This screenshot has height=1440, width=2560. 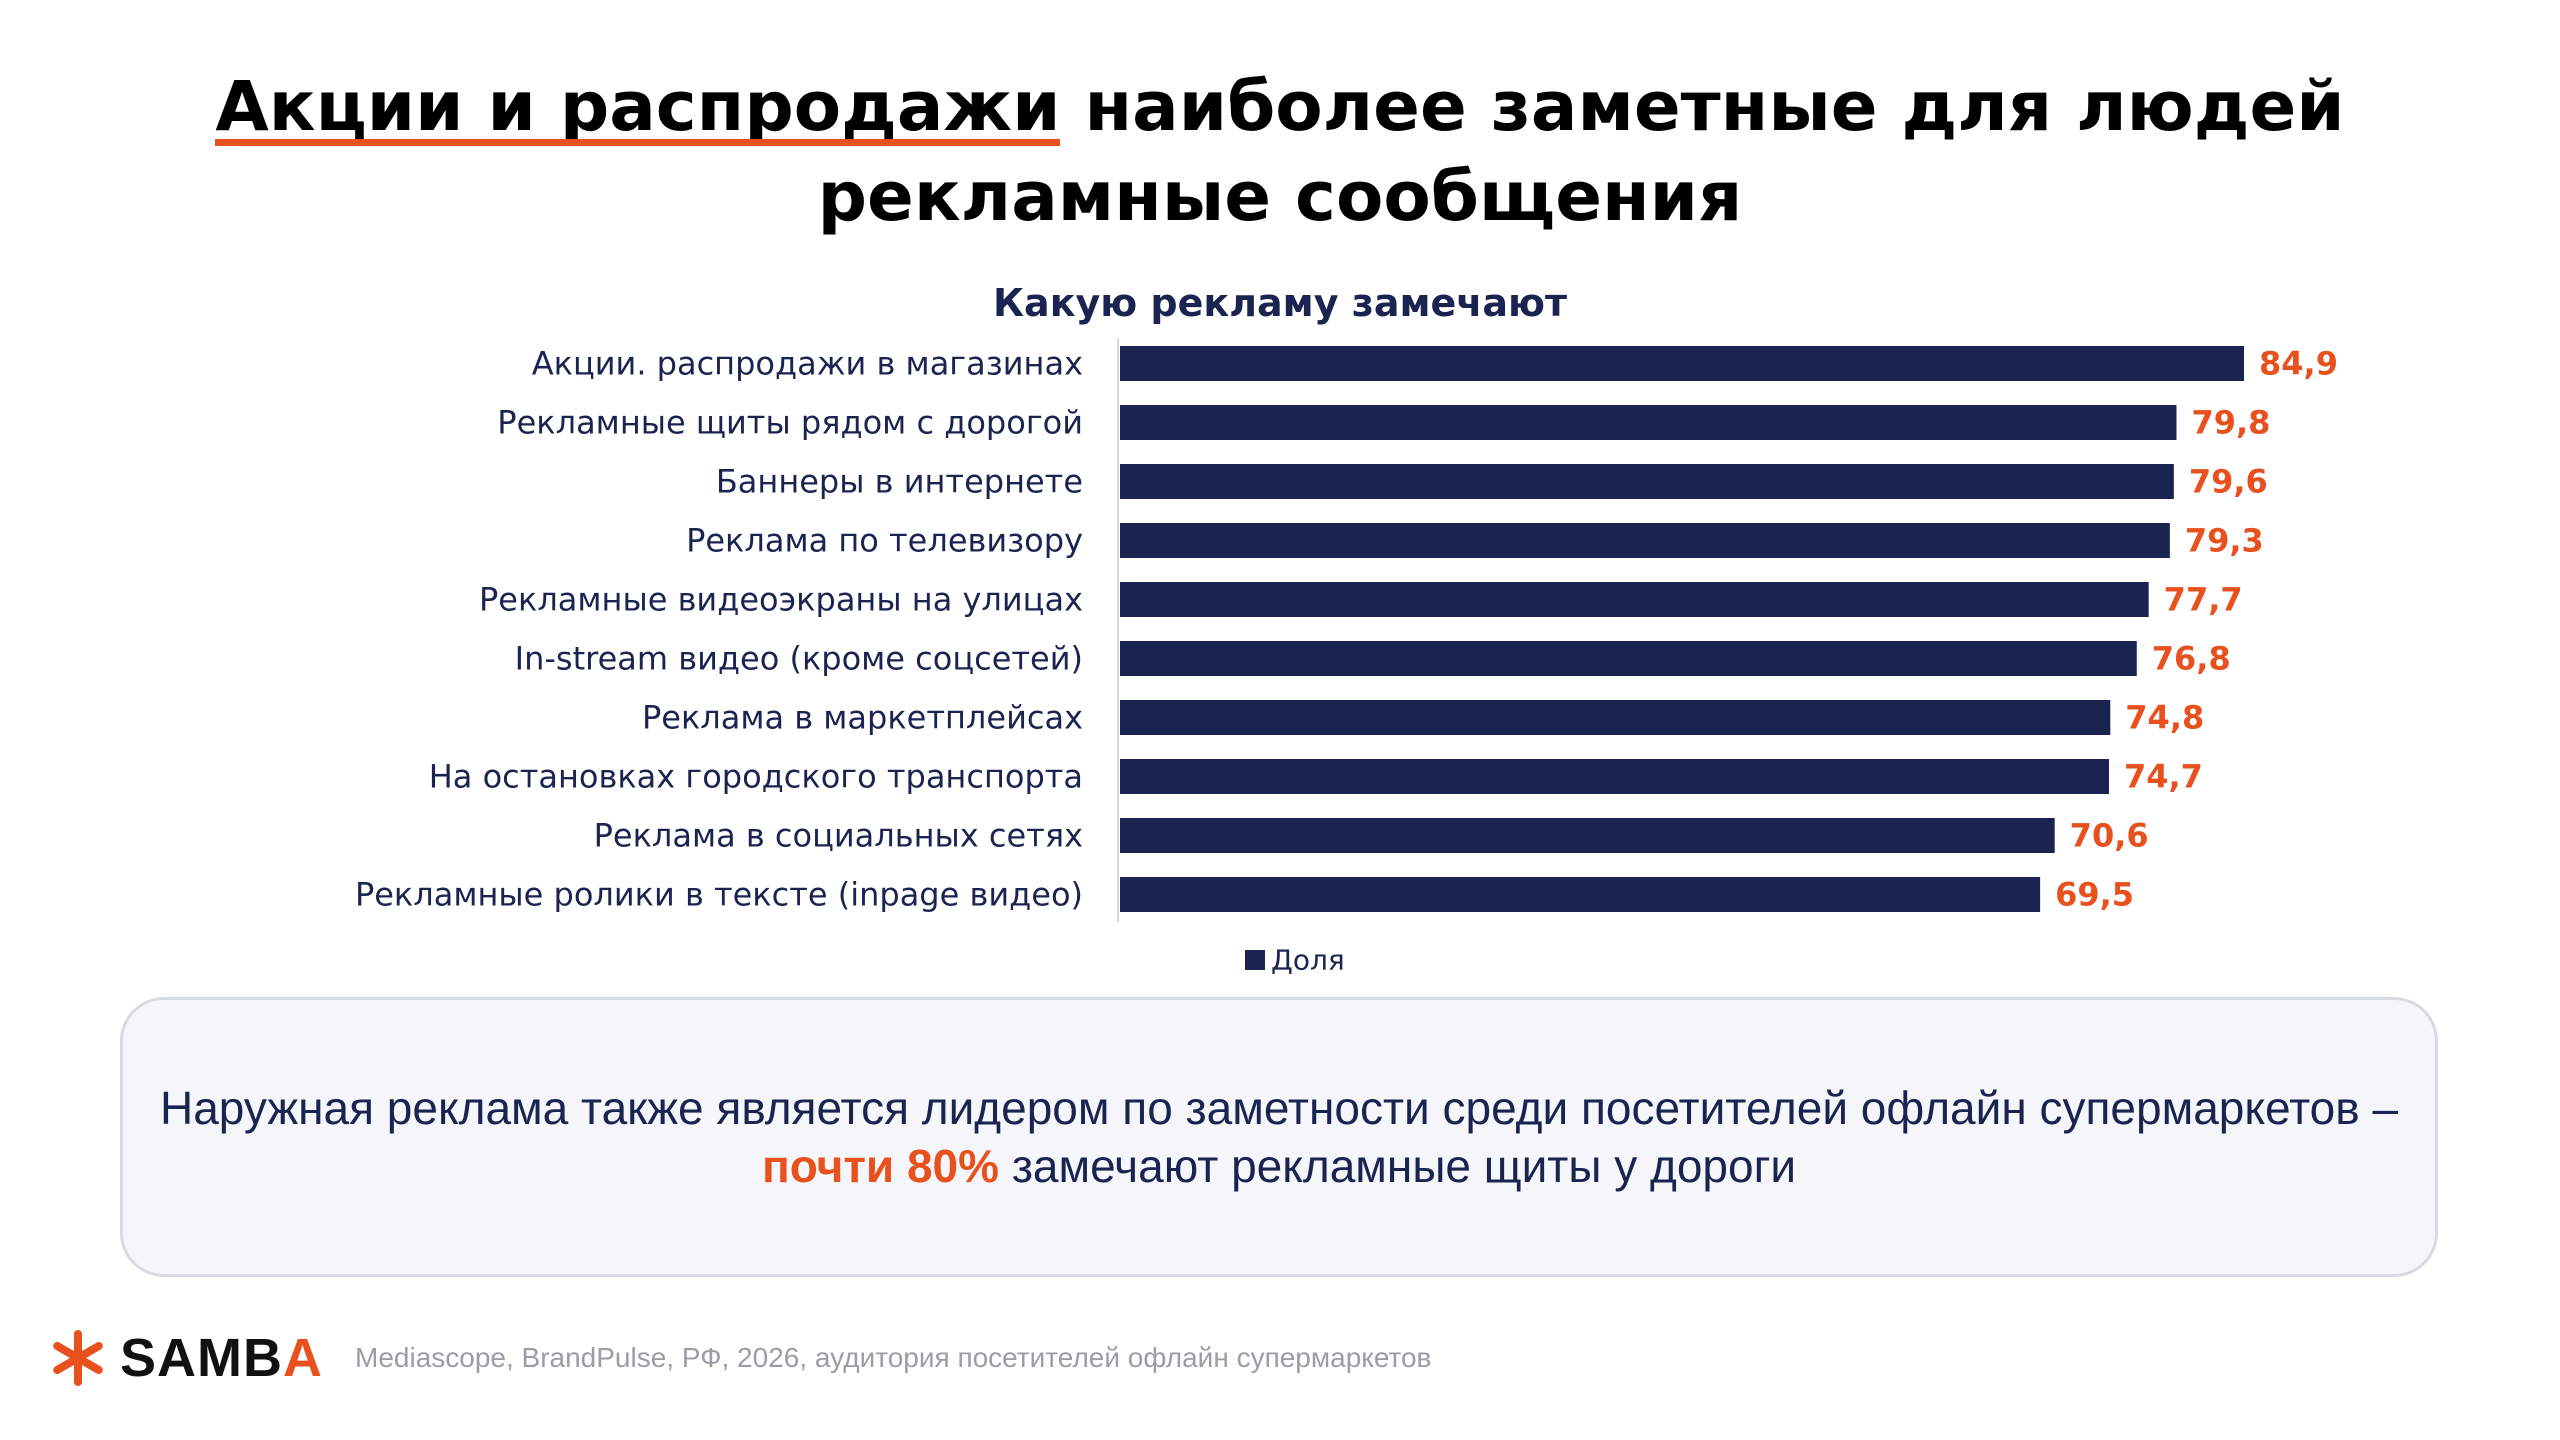 I want to click on value-label: 69,5, so click(x=2094, y=895).